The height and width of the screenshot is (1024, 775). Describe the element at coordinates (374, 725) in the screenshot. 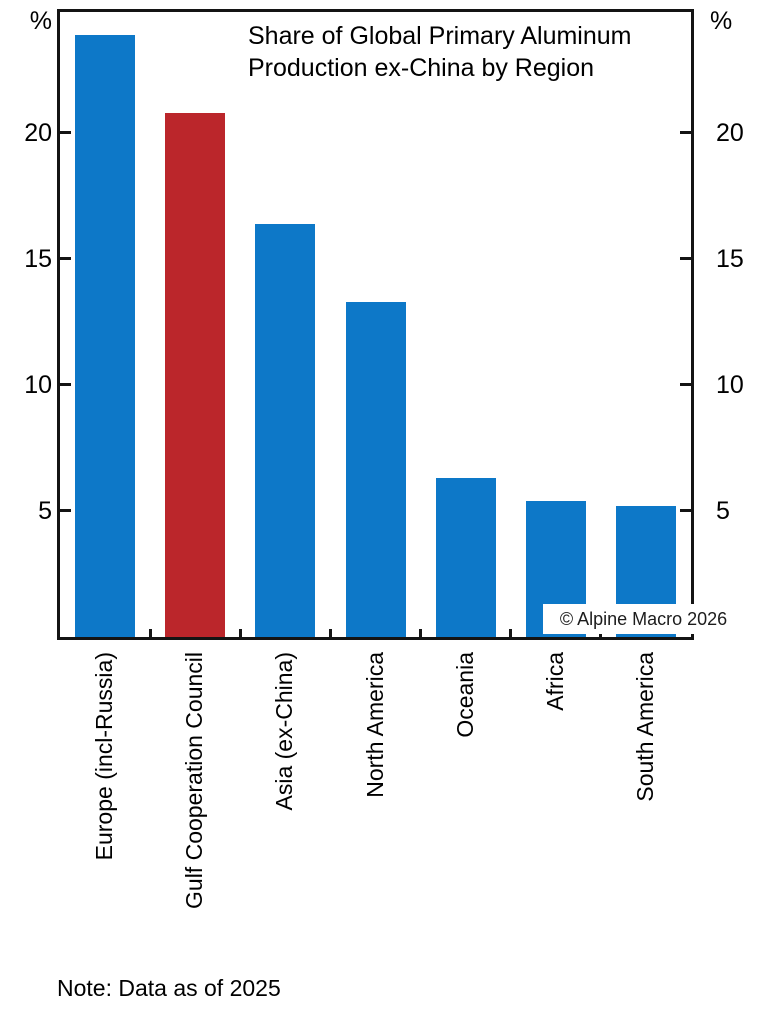

I see `x-category-label-north-america: North America` at that location.